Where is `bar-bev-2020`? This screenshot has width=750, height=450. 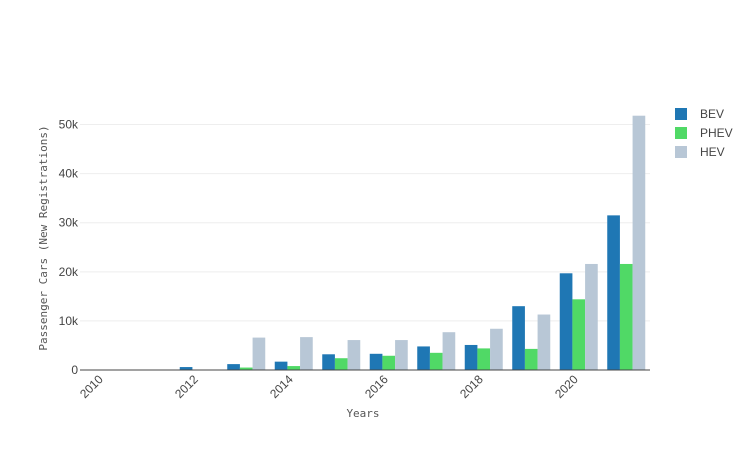 bar-bev-2020 is located at coordinates (566, 321).